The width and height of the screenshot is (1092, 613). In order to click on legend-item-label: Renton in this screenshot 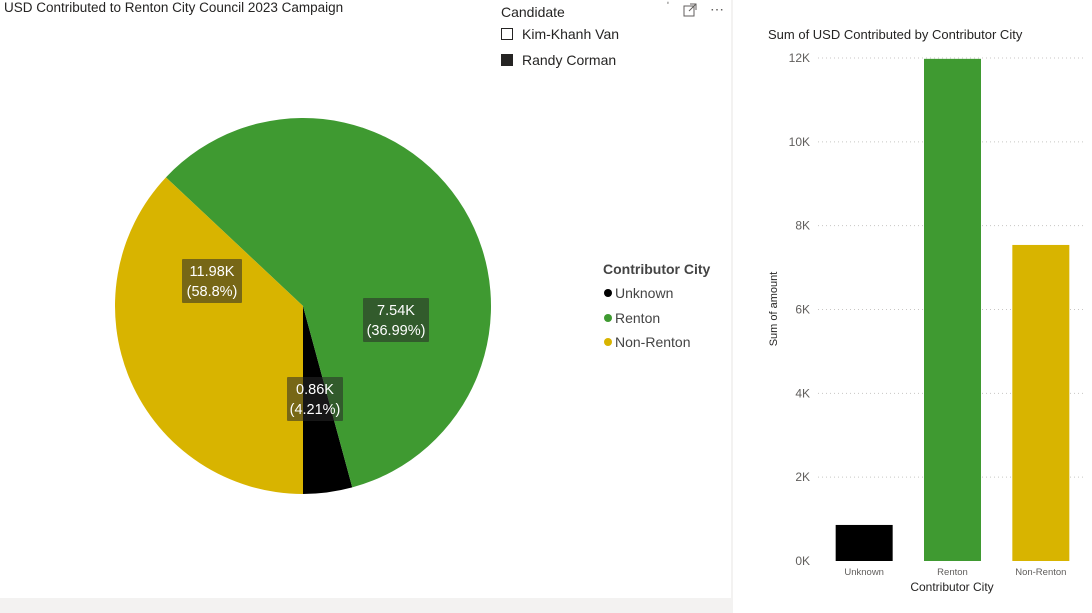, I will do `click(638, 318)`.